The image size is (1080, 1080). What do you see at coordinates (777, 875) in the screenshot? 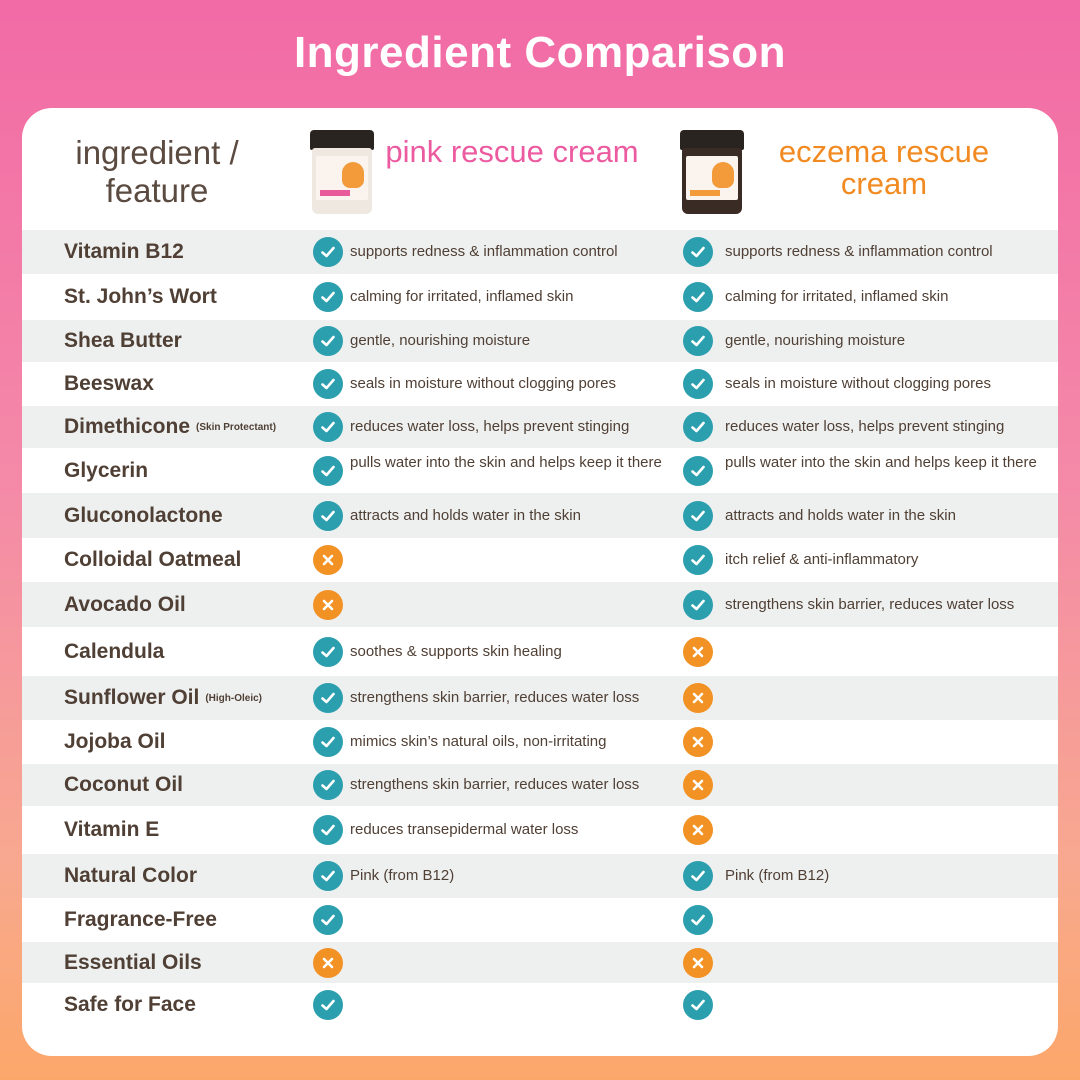
I see `eczema-cream-description: Pink (from B12)` at bounding box center [777, 875].